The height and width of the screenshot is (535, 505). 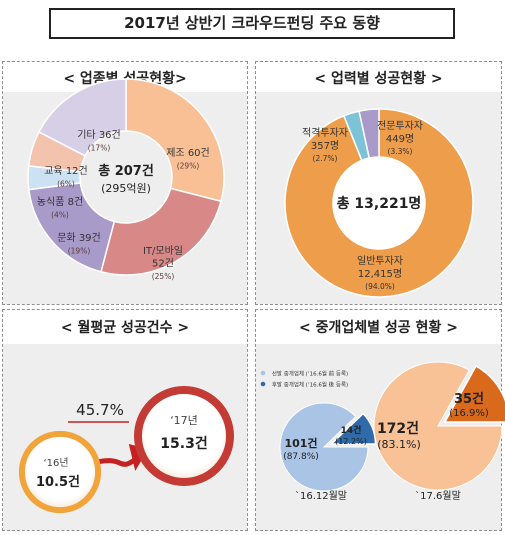 I want to click on broker-2016-minor-slice, so click(x=353, y=428).